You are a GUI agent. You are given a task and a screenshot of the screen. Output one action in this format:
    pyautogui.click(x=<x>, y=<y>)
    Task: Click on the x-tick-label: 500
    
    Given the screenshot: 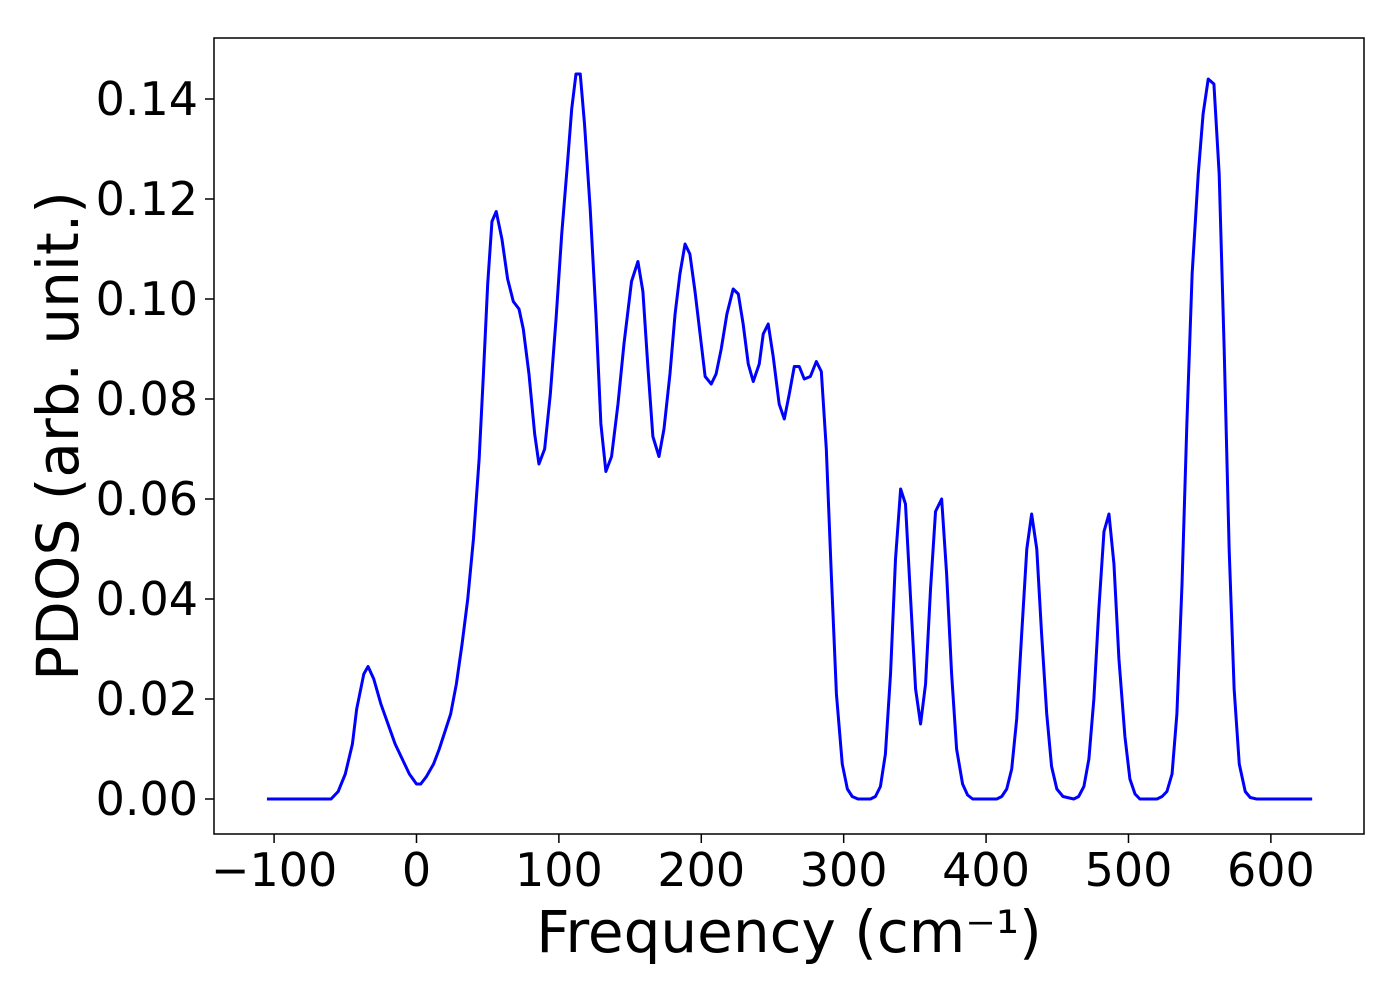 What is the action you would take?
    pyautogui.click(x=1129, y=870)
    